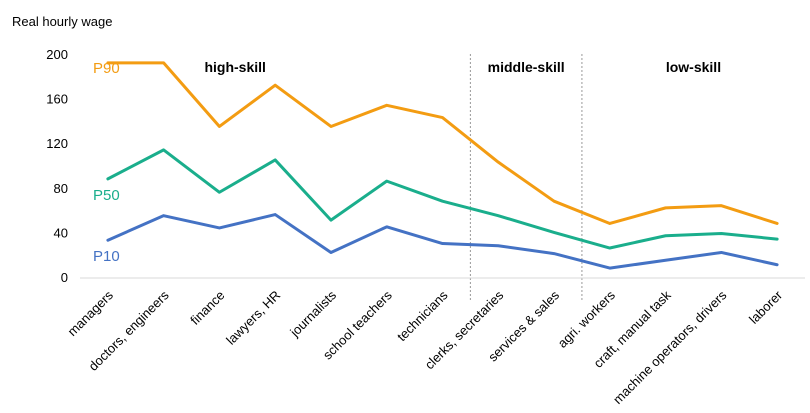 Image resolution: width=810 pixels, height=413 pixels. What do you see at coordinates (442, 241) in the screenshot?
I see `series-line-p10` at bounding box center [442, 241].